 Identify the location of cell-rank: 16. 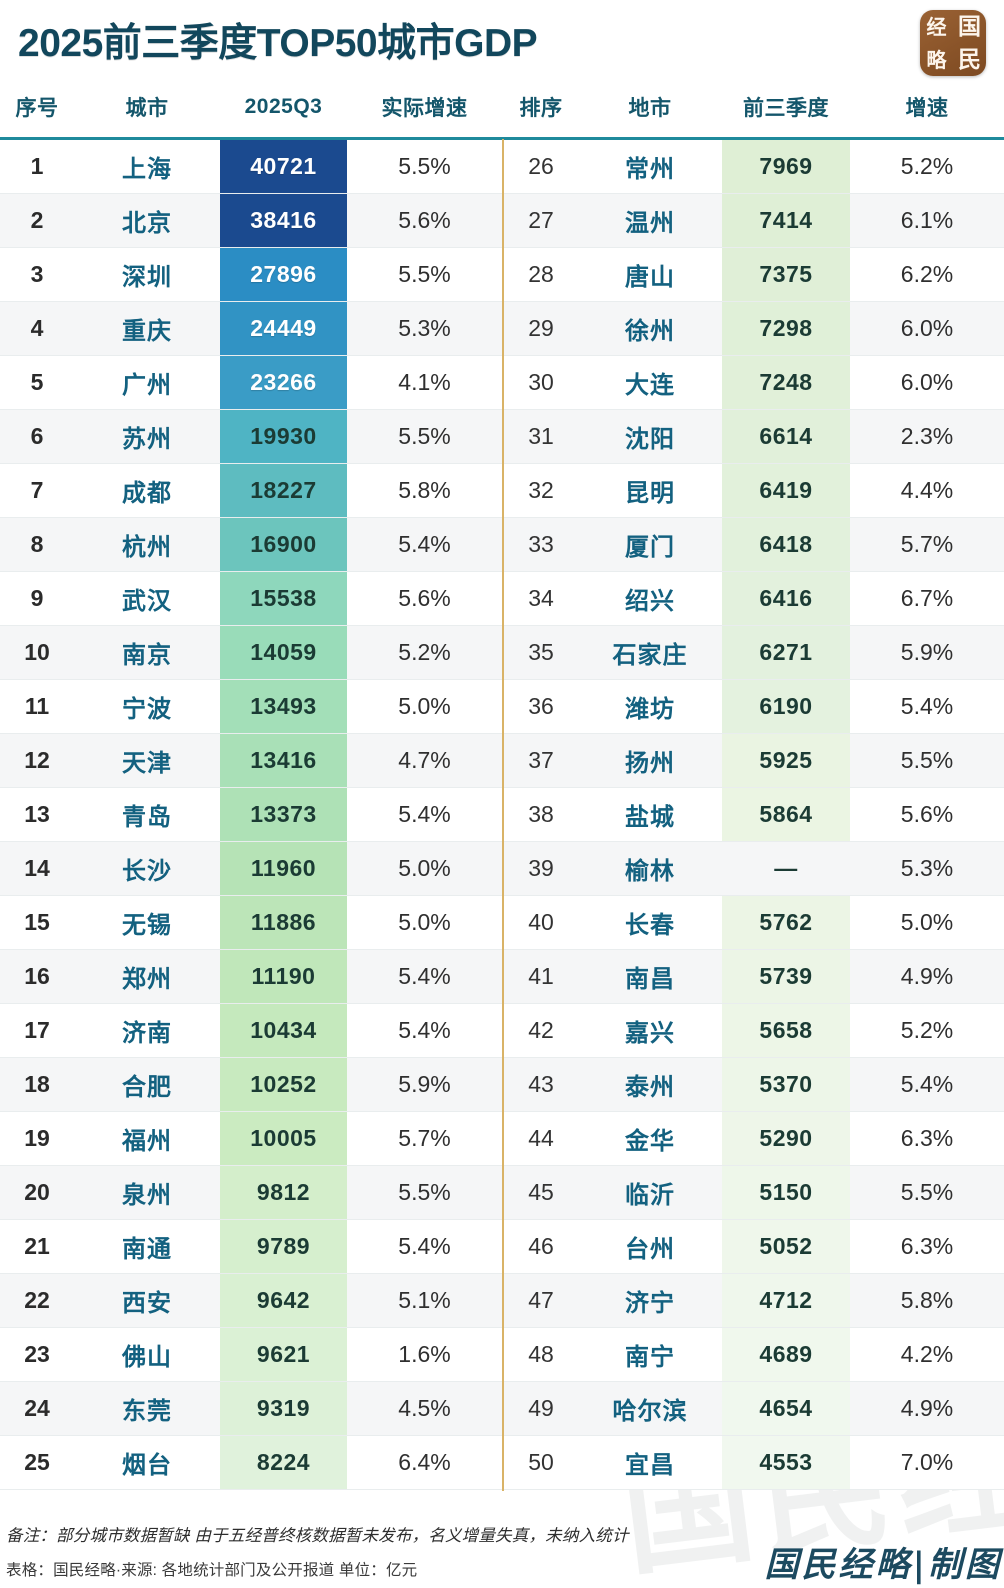
(37, 976).